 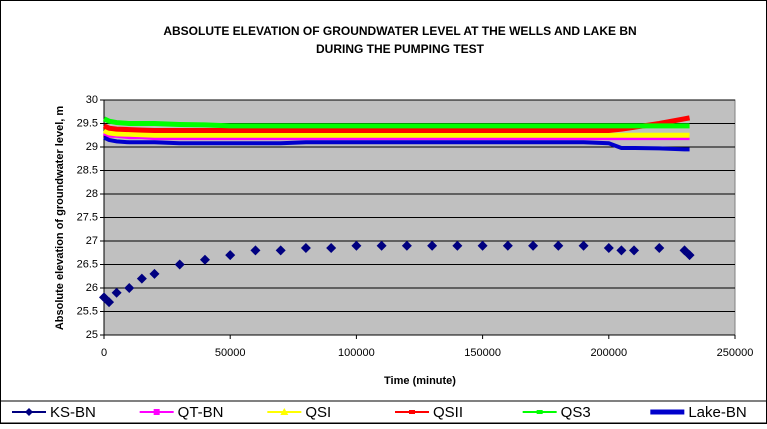 What do you see at coordinates (201, 412) in the screenshot?
I see `legend-label: QT-BN` at bounding box center [201, 412].